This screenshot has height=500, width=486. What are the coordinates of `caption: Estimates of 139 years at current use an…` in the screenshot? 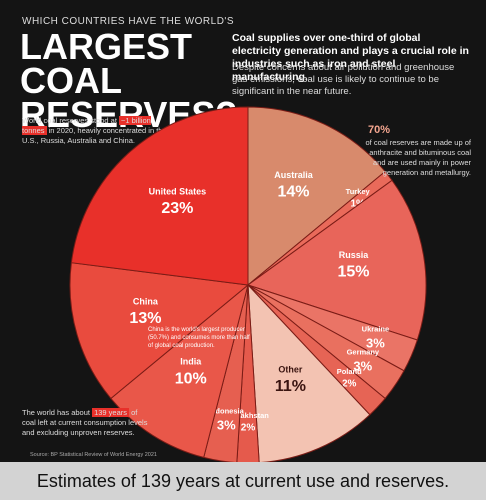 It's located at (243, 481).